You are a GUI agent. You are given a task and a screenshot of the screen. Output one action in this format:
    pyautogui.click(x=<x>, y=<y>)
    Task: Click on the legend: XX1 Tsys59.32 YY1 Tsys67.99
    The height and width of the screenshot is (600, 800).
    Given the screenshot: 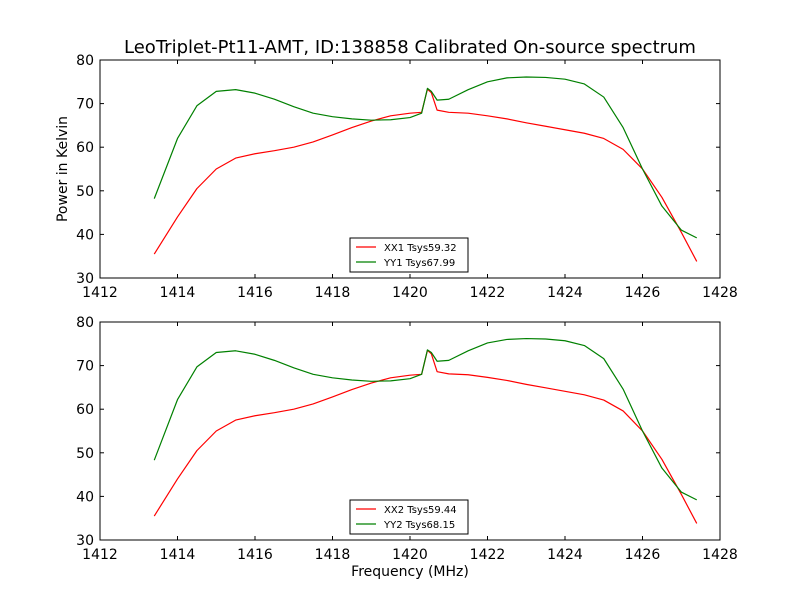 What is the action you would take?
    pyautogui.click(x=409, y=255)
    